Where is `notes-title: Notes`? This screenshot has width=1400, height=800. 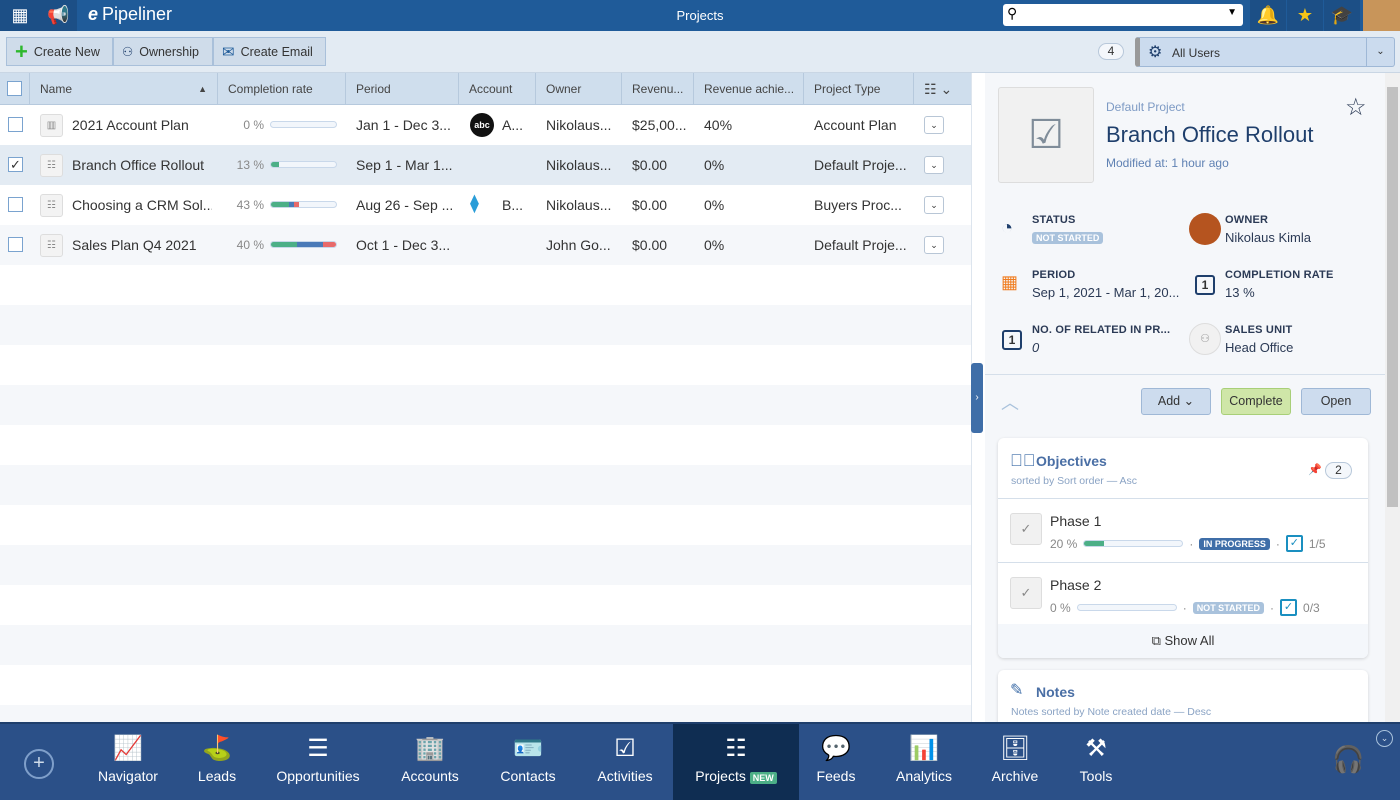
notes-title: Notes is located at coordinates (1055, 692).